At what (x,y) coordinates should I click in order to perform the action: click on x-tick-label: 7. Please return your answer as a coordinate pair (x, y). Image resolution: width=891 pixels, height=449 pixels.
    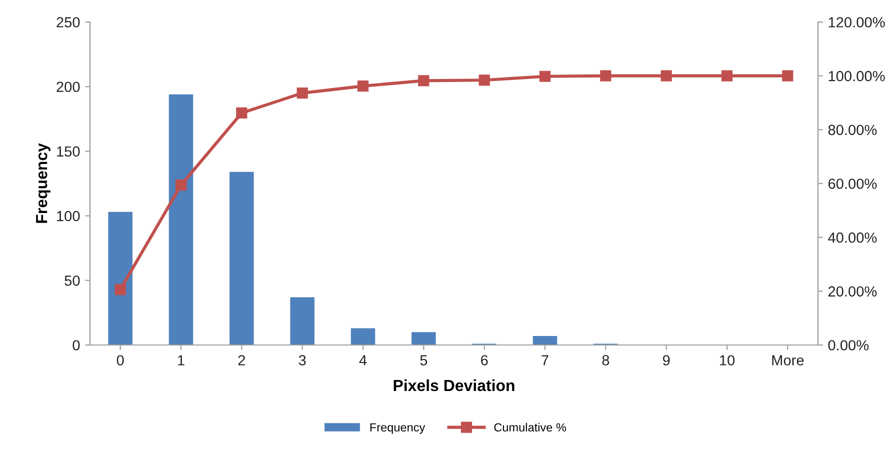
    Looking at the image, I should click on (545, 360).